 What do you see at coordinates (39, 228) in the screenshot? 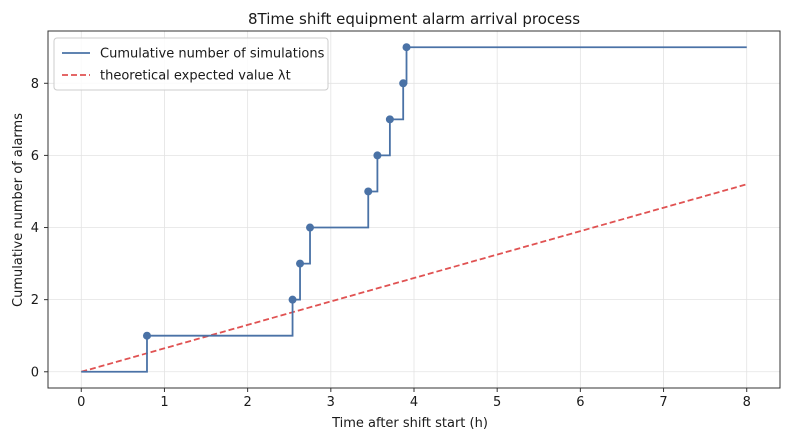
I see `y-axis-ticks: 0 2 4 6 8` at bounding box center [39, 228].